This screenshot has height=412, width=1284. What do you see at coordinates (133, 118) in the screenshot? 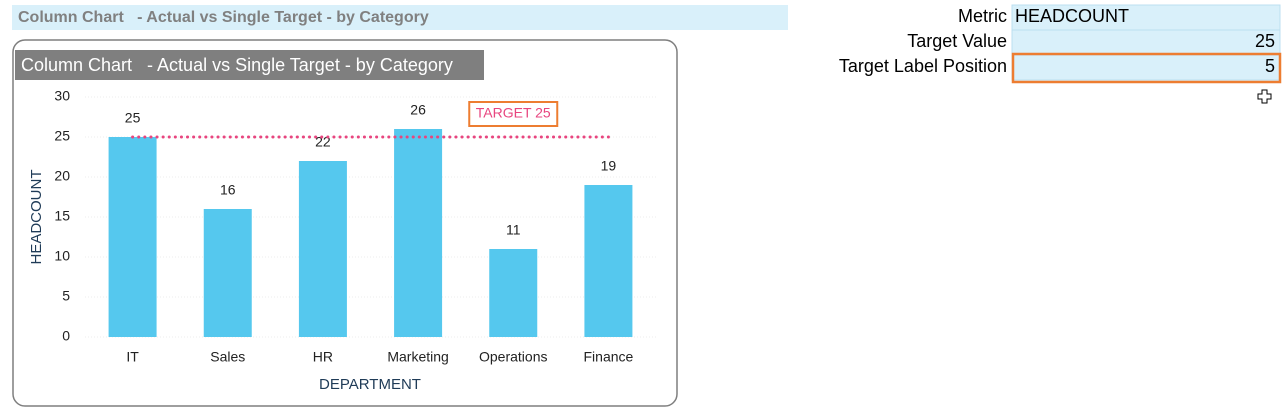
I see `data-label: 25` at bounding box center [133, 118].